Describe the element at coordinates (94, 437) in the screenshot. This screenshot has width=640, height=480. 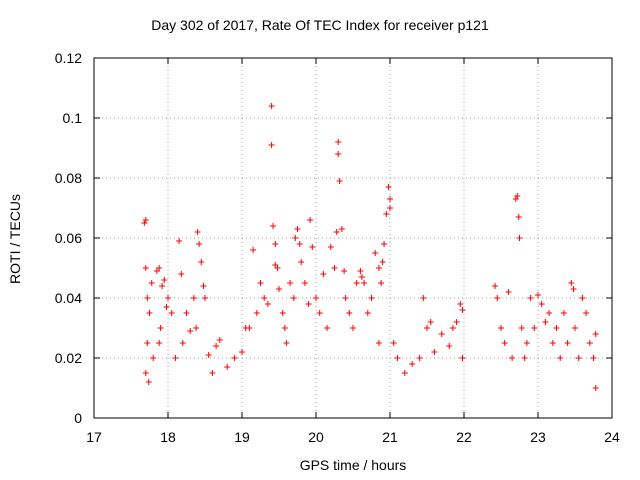
I see `x-tick-label: 17` at that location.